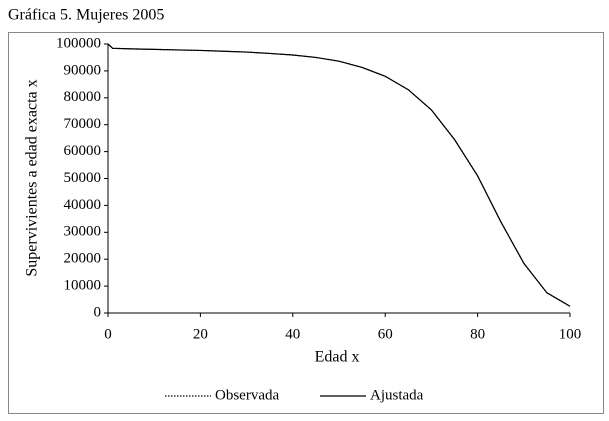 The image size is (609, 421). I want to click on y-tick-label: 60000, so click(83, 151).